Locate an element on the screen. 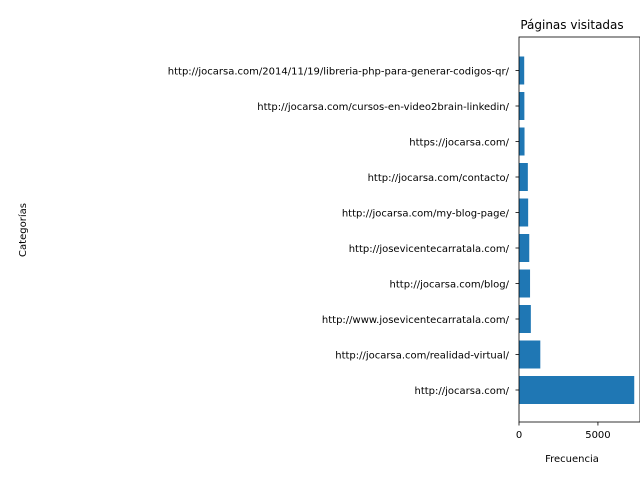 This screenshot has height=480, width=640. y-tick-label: http://jocarsa.com/my-blog-page/ is located at coordinates (426, 214).